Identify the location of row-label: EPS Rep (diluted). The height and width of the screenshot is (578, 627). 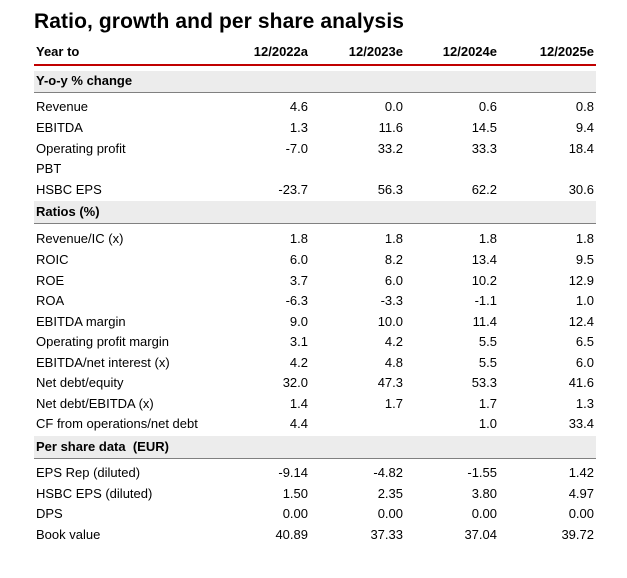
(88, 472).